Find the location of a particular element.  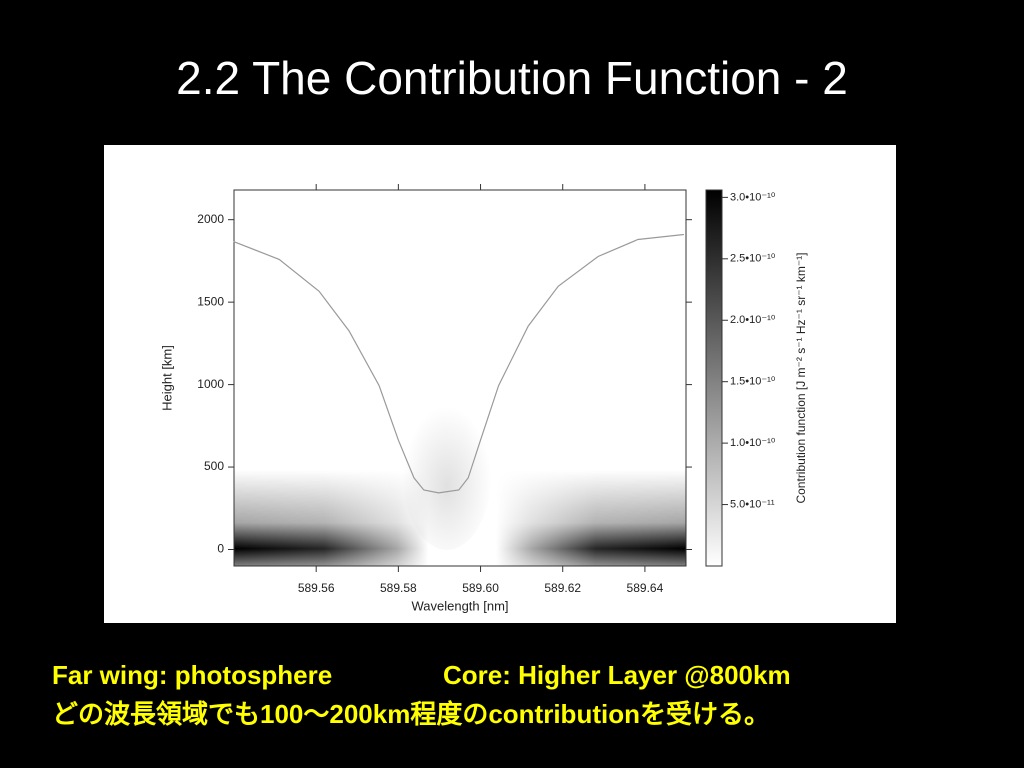

colorbar-tick-label: 1.5•10⁻¹⁰ is located at coordinates (753, 382).